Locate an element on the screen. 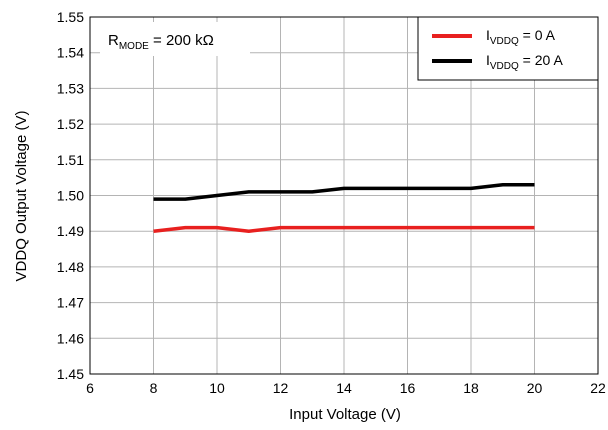 The height and width of the screenshot is (430, 608). annotation-main: R is located at coordinates (113, 40).